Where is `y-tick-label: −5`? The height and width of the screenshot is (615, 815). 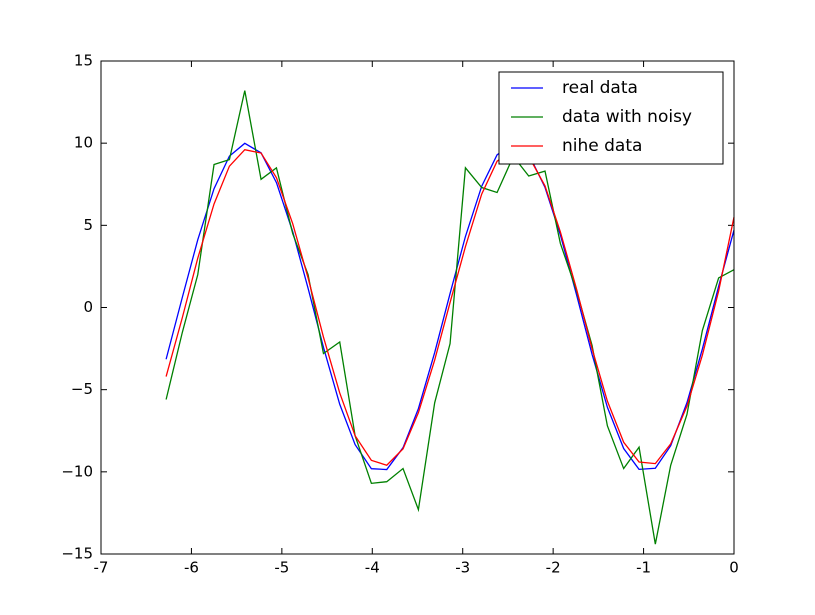 y-tick-label: −5 is located at coordinates (82, 389).